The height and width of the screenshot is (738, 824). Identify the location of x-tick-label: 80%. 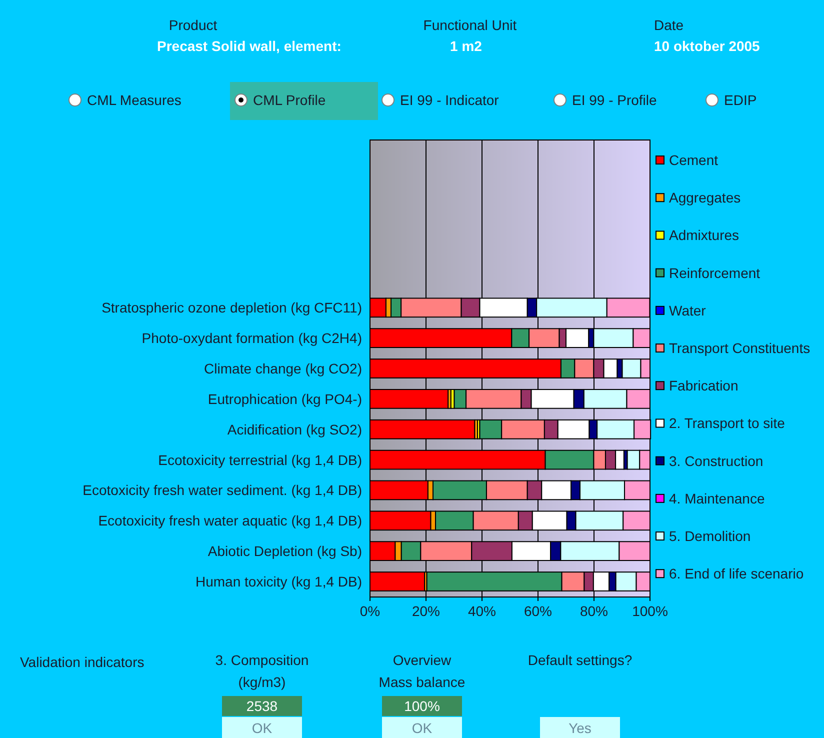
(594, 611).